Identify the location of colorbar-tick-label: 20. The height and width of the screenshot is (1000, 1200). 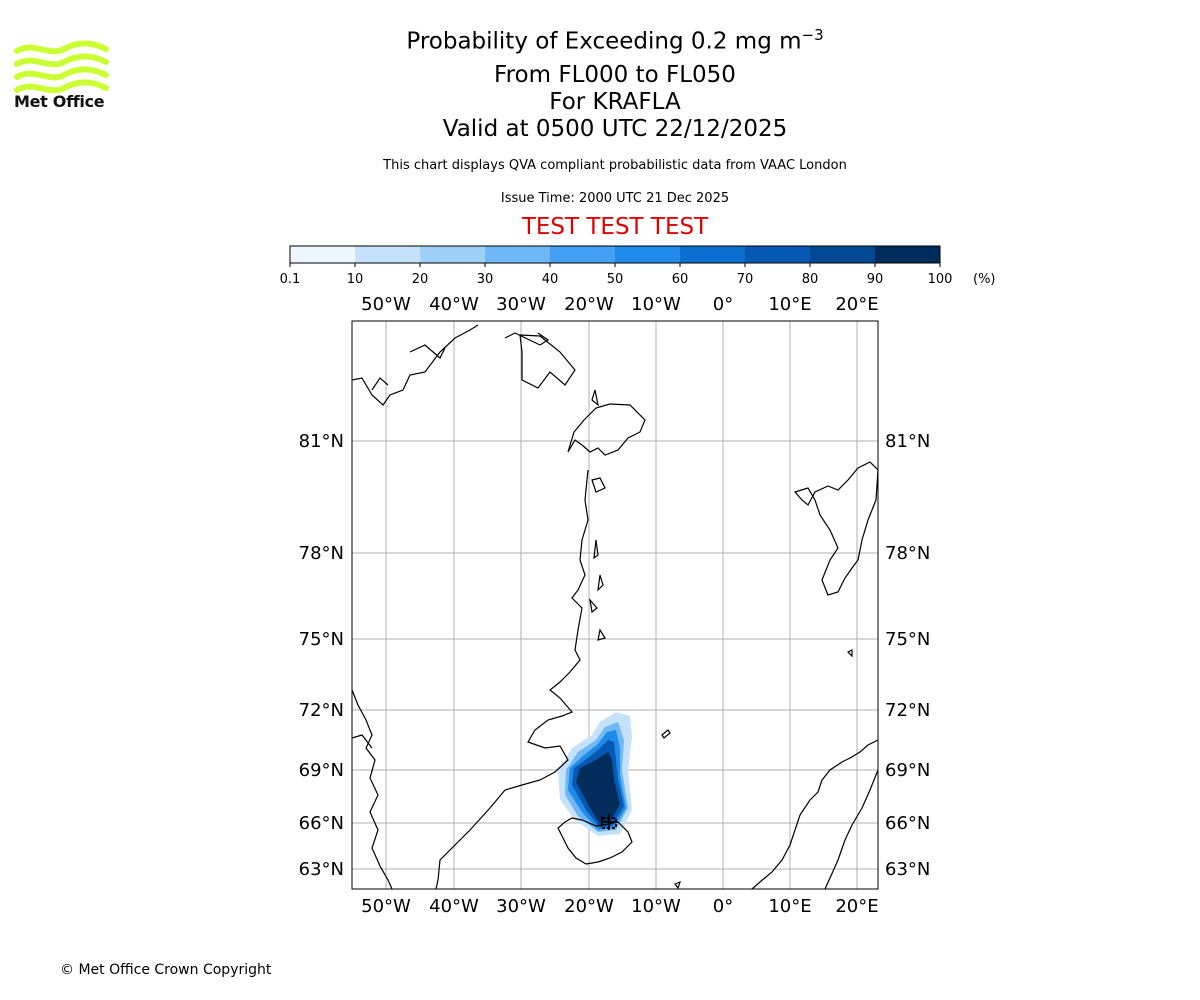
(420, 279).